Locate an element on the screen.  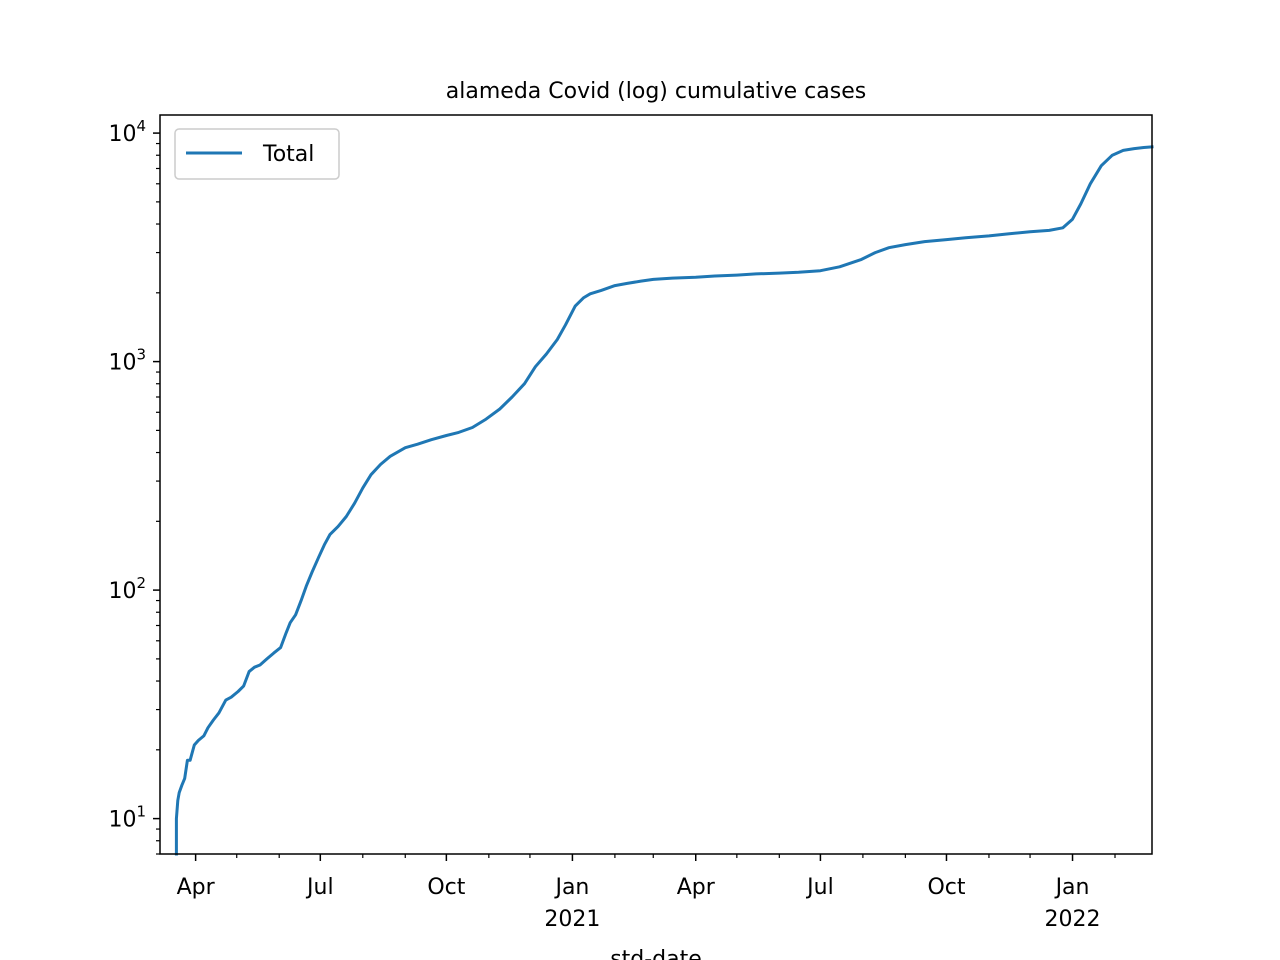
legend: Total is located at coordinates (257, 154).